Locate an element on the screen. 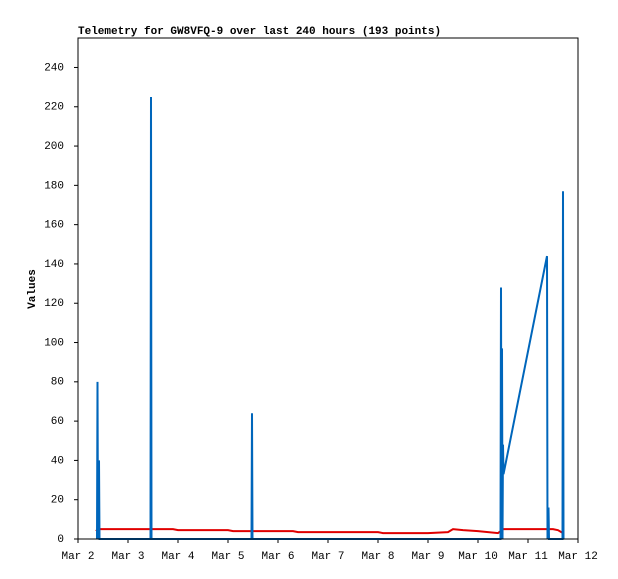  y-tick-label: 0 is located at coordinates (60, 540).